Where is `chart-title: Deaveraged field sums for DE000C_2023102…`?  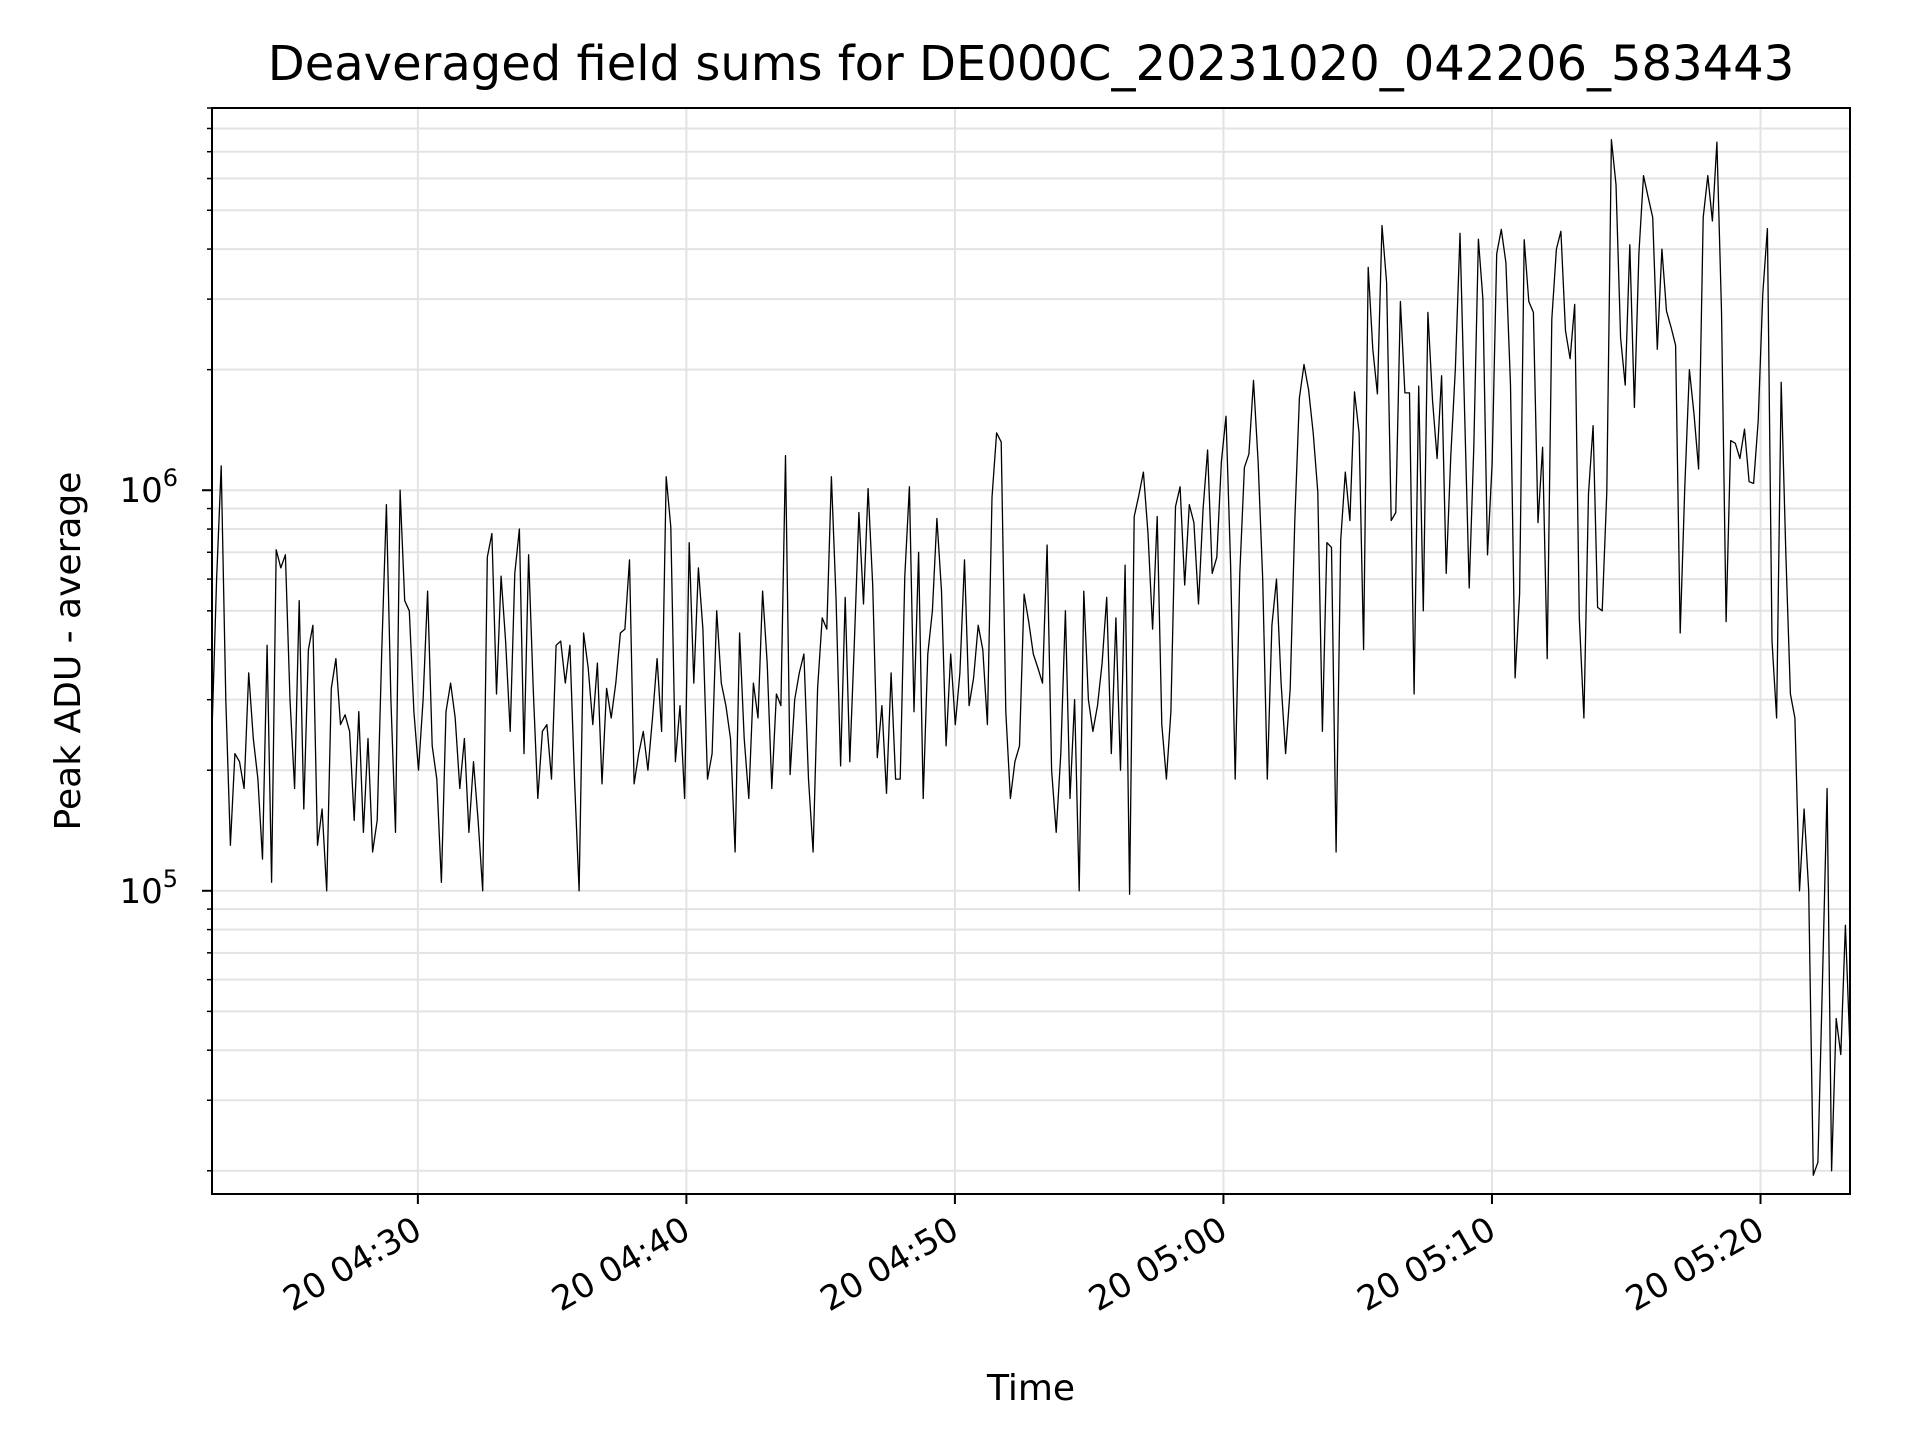
chart-title: Deaveraged field sums for DE000C_2023102… is located at coordinates (1031, 64).